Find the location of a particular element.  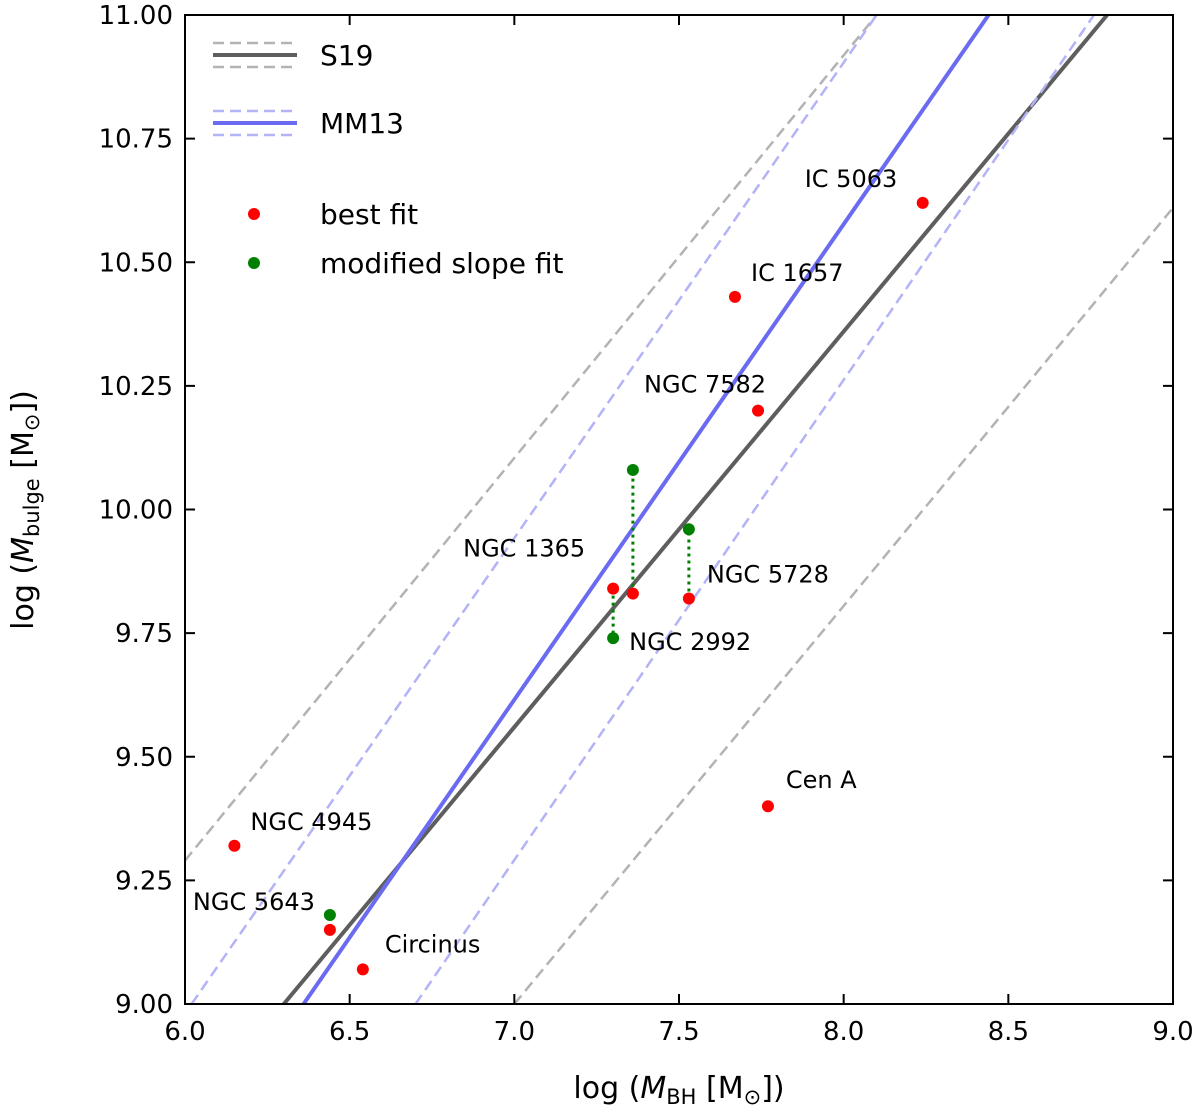

annotation-ngc-4945: NGC 4945 is located at coordinates (311, 822).